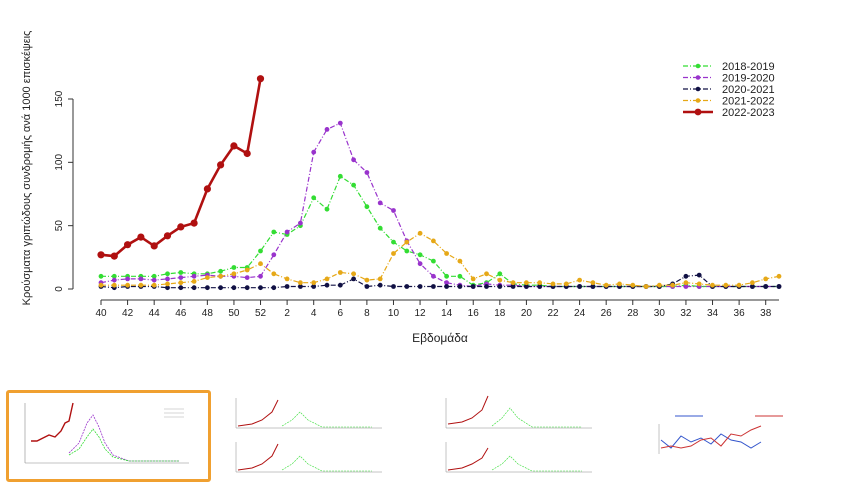 Image resolution: width=860 pixels, height=484 pixels. Describe the element at coordinates (729, 90) in the screenshot. I see `legend-item: 2020-2021` at that location.